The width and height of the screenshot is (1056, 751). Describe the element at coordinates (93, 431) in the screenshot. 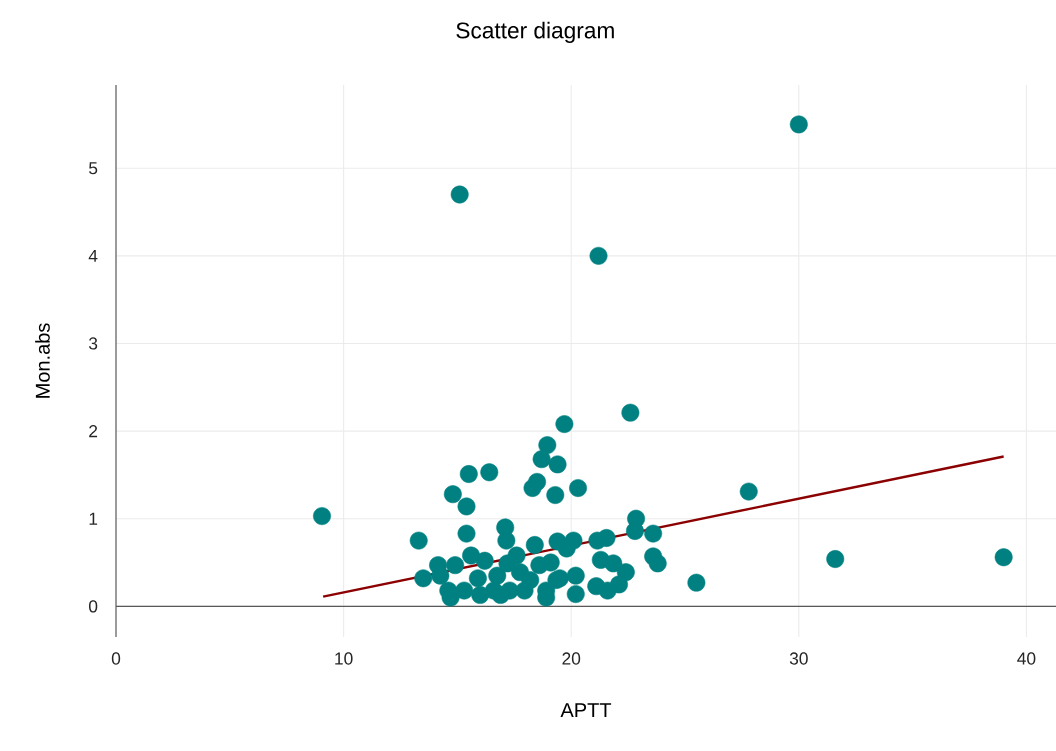

I see `y-tick-label: 2` at that location.